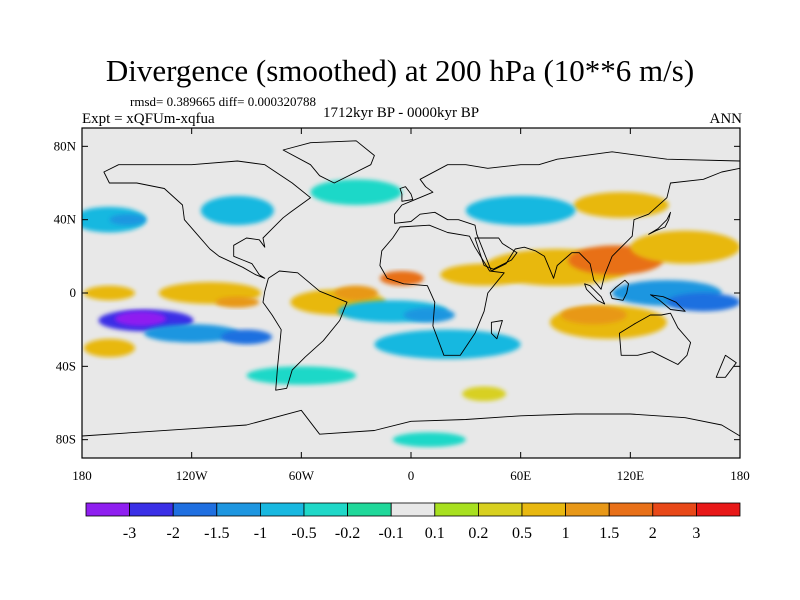  What do you see at coordinates (726, 119) in the screenshot?
I see `season-label: ANN` at bounding box center [726, 119].